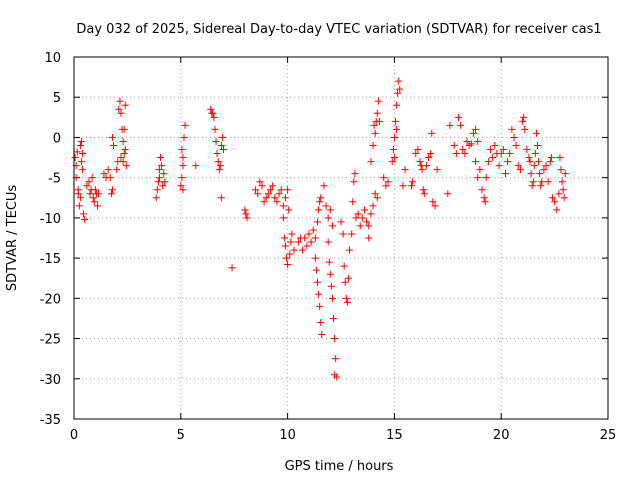  What do you see at coordinates (50, 299) in the screenshot?
I see `y-tick-label: -20` at bounding box center [50, 299].